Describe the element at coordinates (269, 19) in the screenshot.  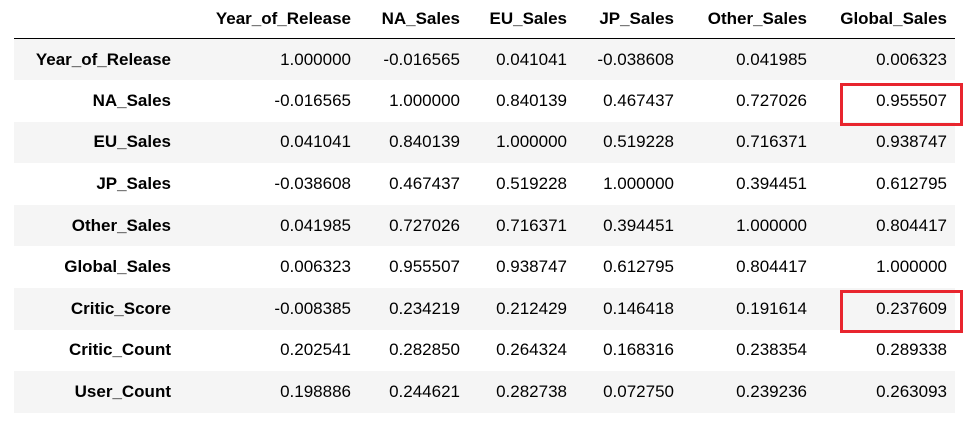
I see `column-header: Year_of_Release` at that location.